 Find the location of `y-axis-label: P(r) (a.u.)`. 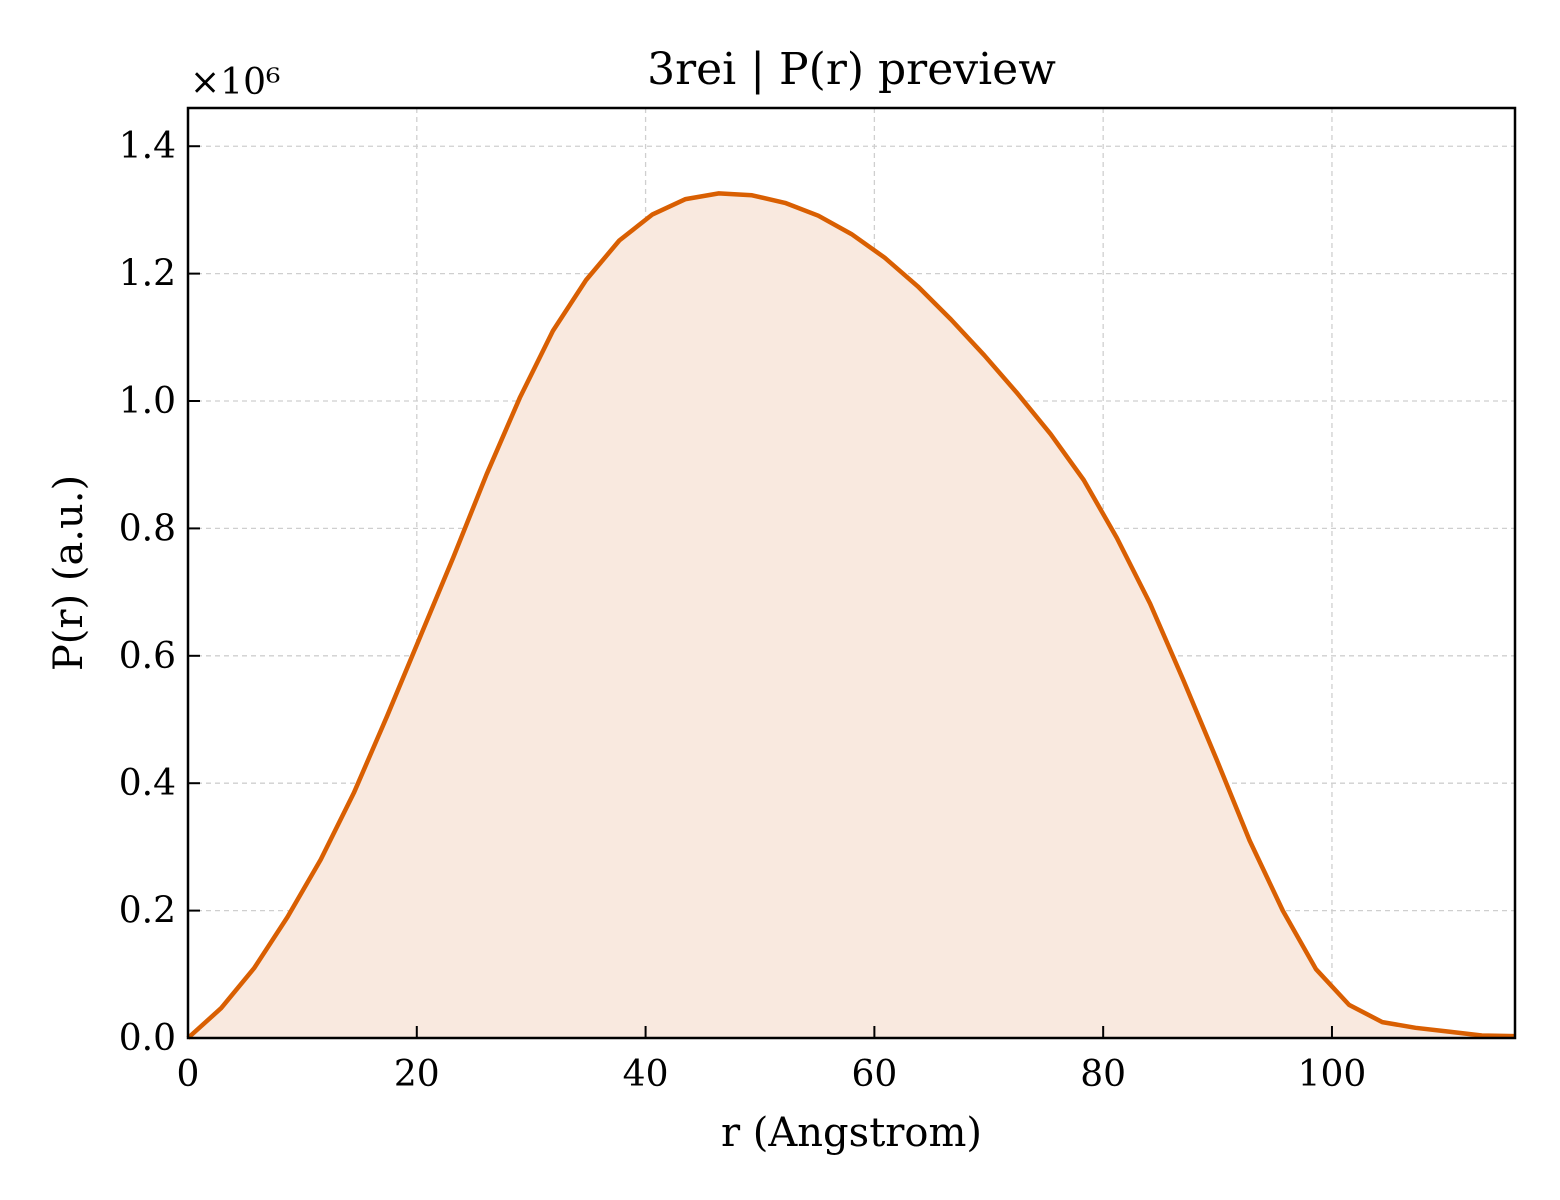

y-axis-label: P(r) (a.u.) is located at coordinates (69, 573).